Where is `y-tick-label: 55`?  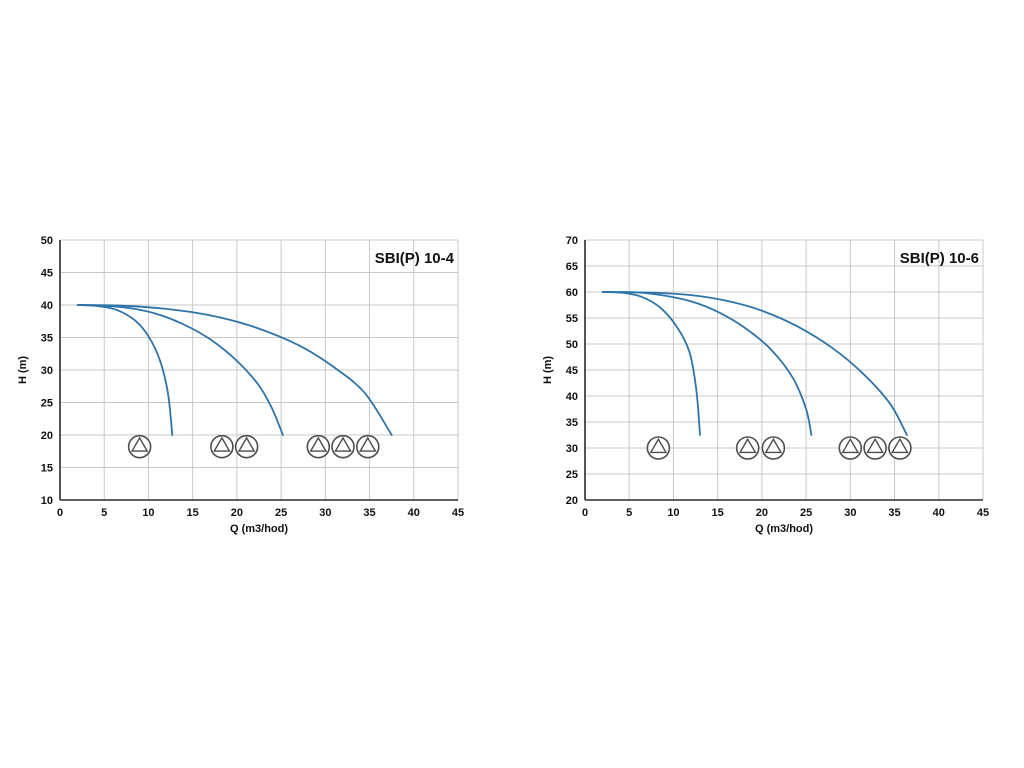 y-tick-label: 55 is located at coordinates (572, 319).